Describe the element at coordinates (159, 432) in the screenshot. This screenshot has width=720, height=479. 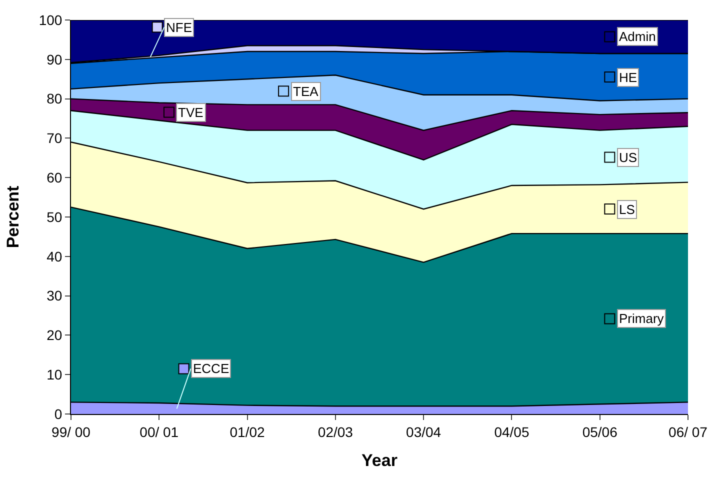
I see `x-tick-label: 00/ 01` at that location.